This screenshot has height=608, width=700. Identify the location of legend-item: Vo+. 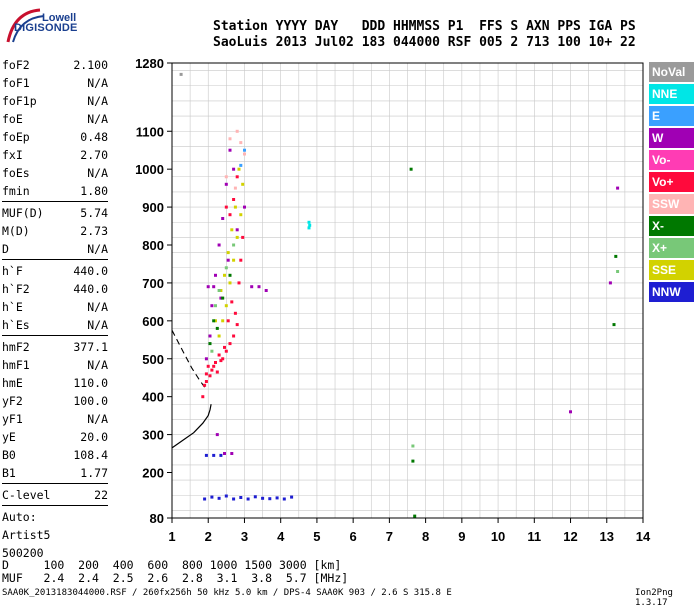
(671, 182).